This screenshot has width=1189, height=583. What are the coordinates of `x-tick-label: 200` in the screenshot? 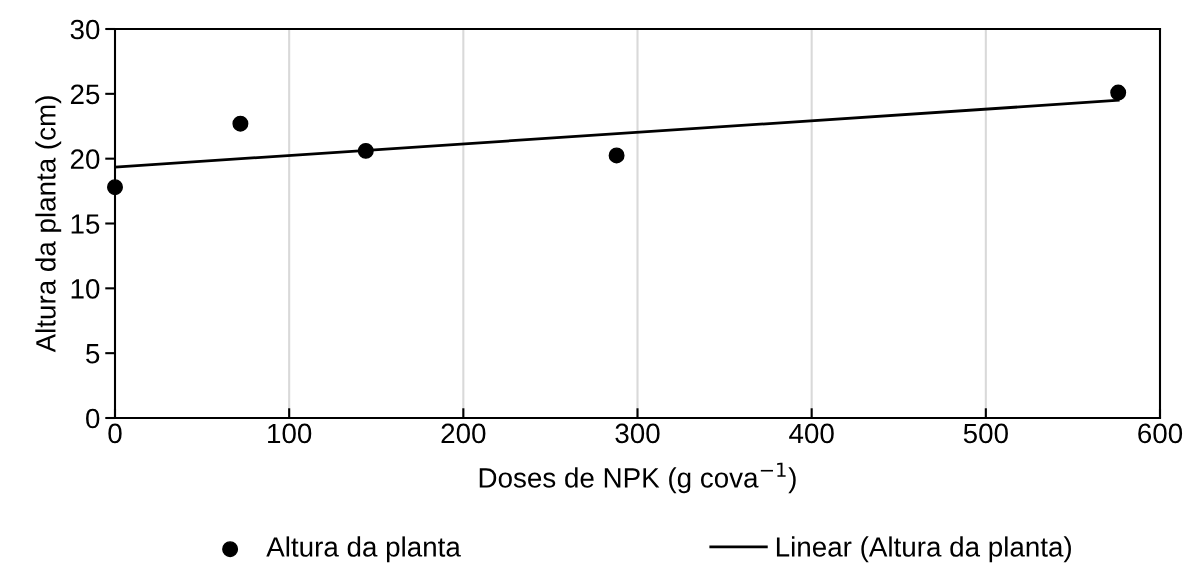 It's located at (463, 433).